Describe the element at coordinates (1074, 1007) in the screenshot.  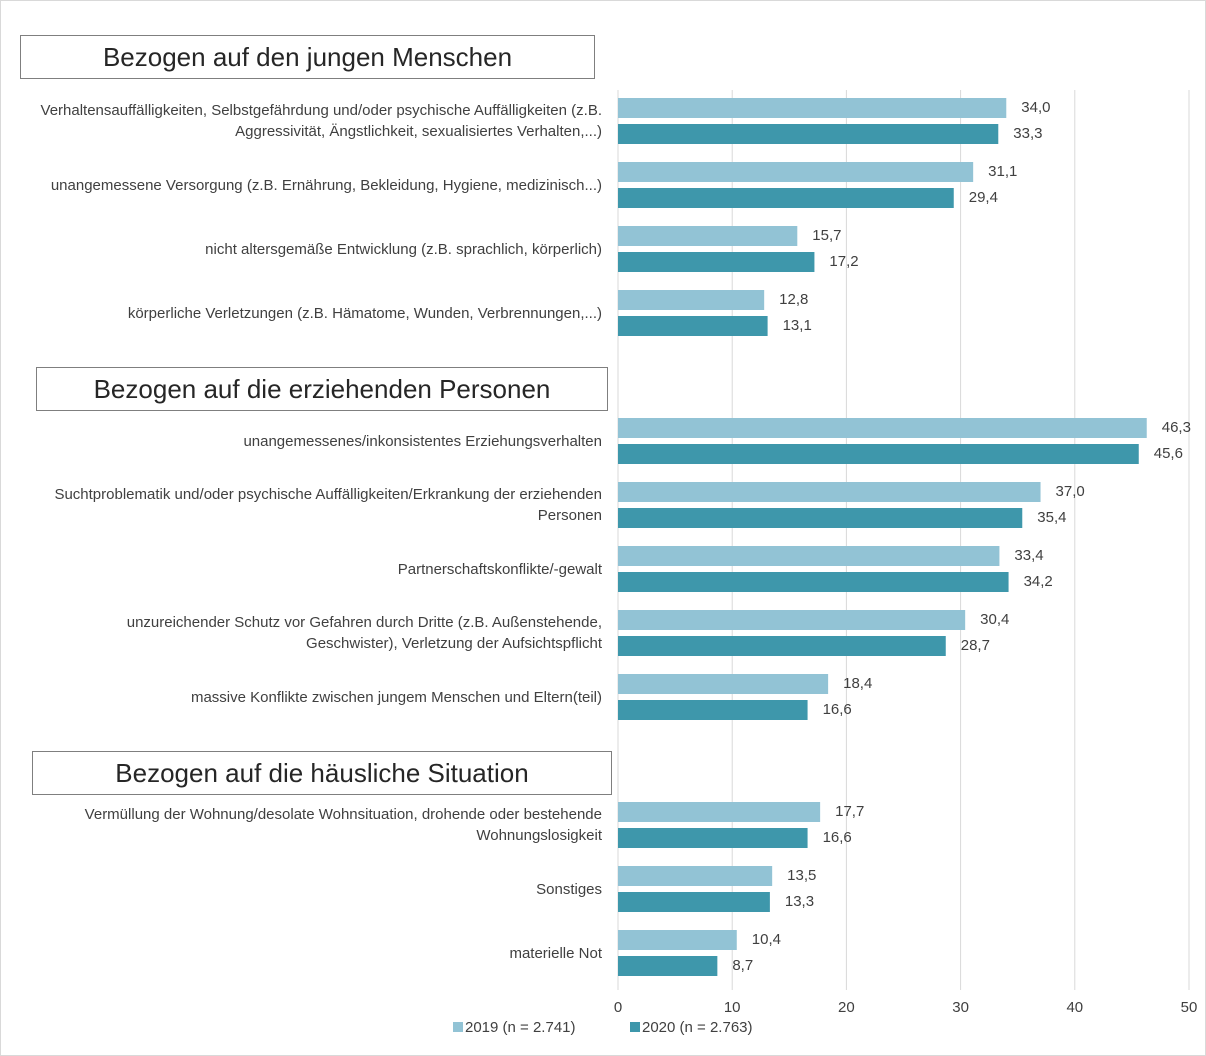
I see `x-tick-label: 40` at that location.